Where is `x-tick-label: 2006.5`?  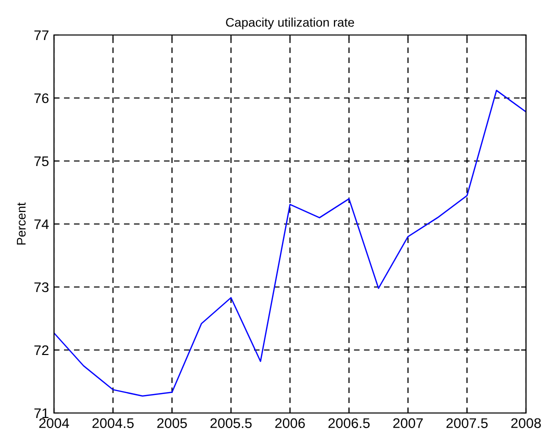 x-tick-label: 2006.5 is located at coordinates (349, 423).